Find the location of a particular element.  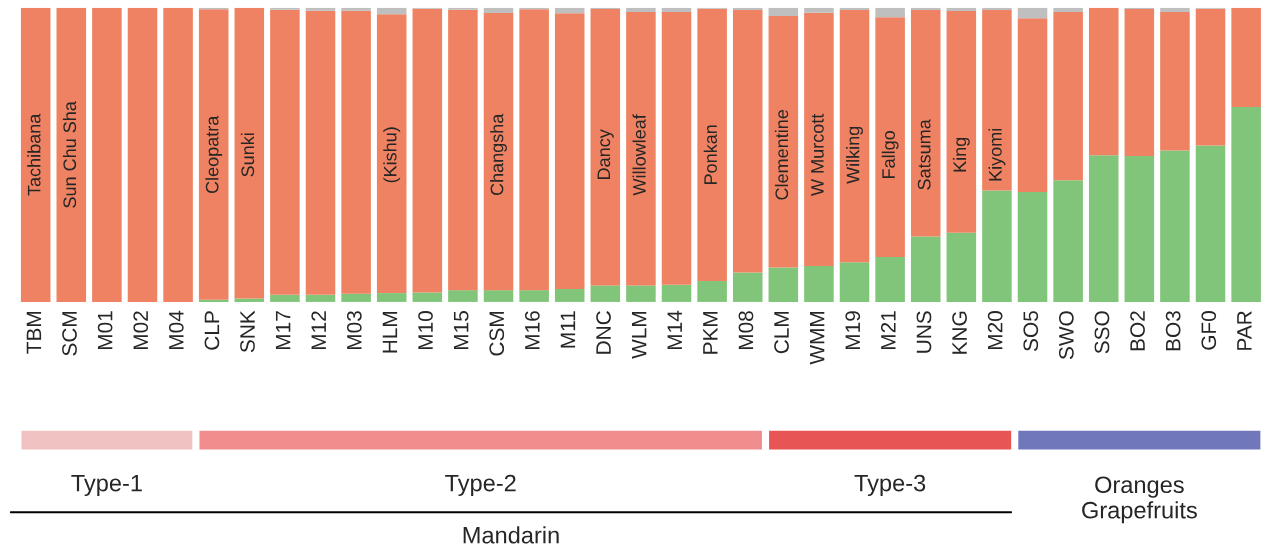

x-tick-label: M14 is located at coordinates (674, 330).